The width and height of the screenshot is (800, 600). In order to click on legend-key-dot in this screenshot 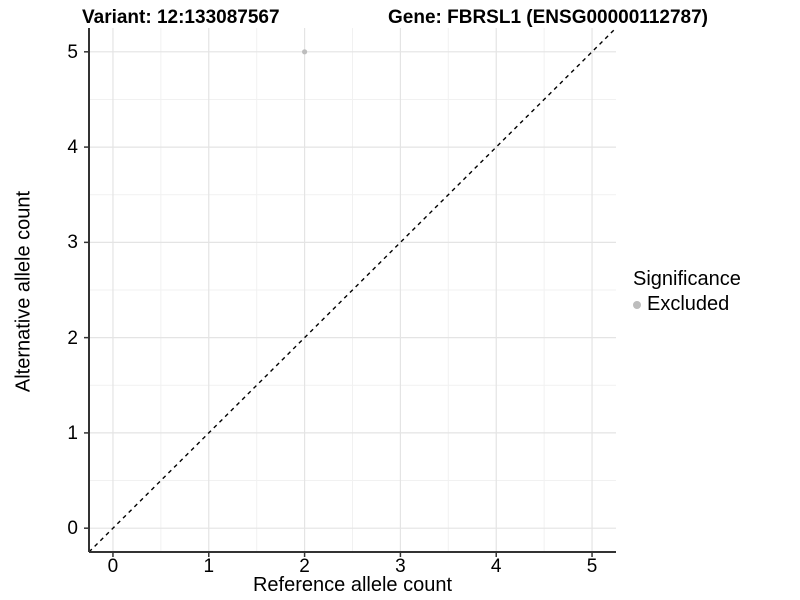, I will do `click(637, 304)`.